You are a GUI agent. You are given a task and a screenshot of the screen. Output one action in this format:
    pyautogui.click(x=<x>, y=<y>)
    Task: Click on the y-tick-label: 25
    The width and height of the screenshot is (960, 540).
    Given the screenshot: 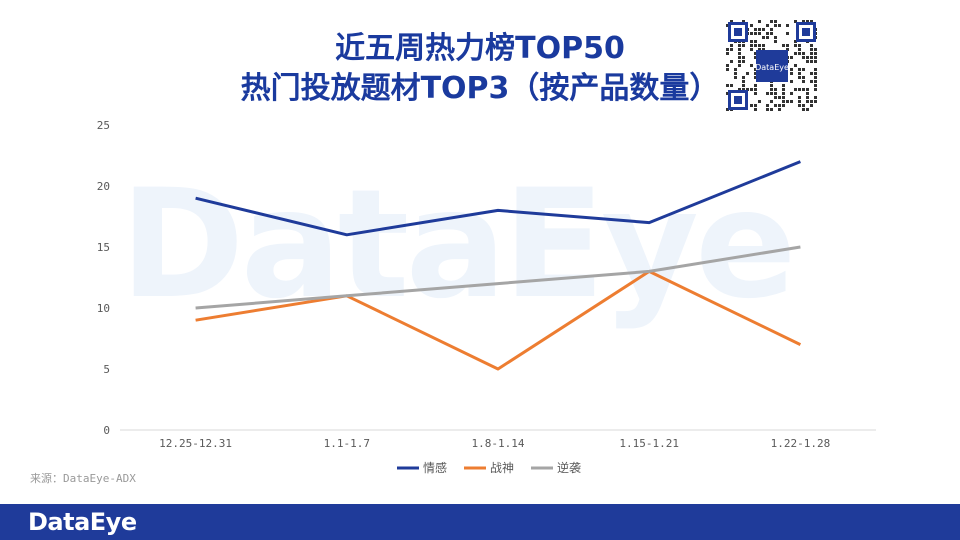 What is the action you would take?
    pyautogui.click(x=103, y=125)
    